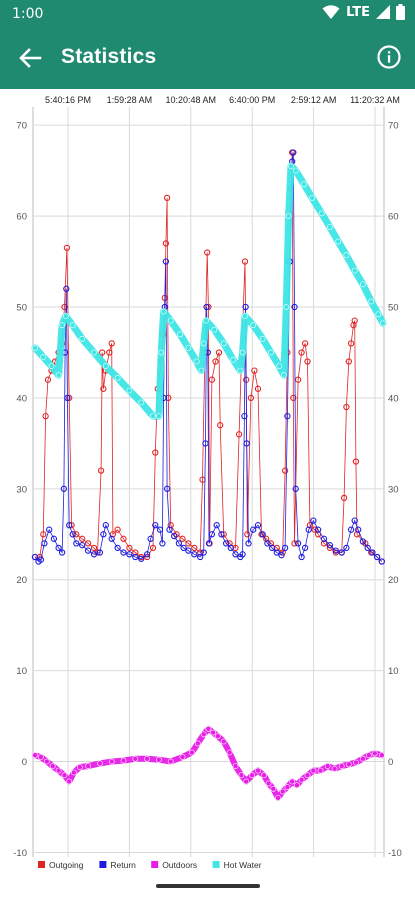  What do you see at coordinates (390, 762) in the screenshot?
I see `y-tick-label-right: 0` at bounding box center [390, 762].